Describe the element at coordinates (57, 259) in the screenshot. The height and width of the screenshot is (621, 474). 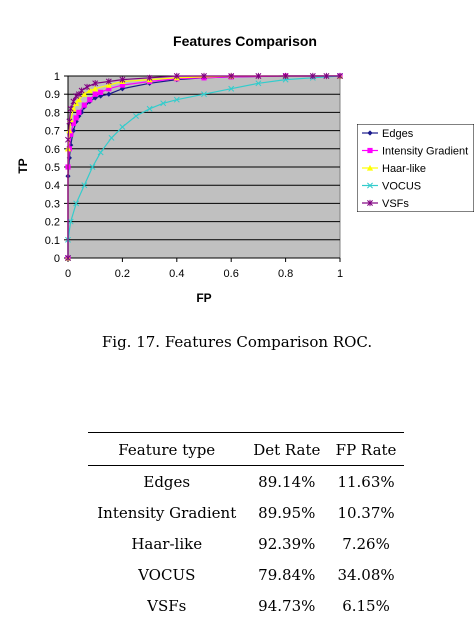
I see `y-tick-label: 0` at that location.